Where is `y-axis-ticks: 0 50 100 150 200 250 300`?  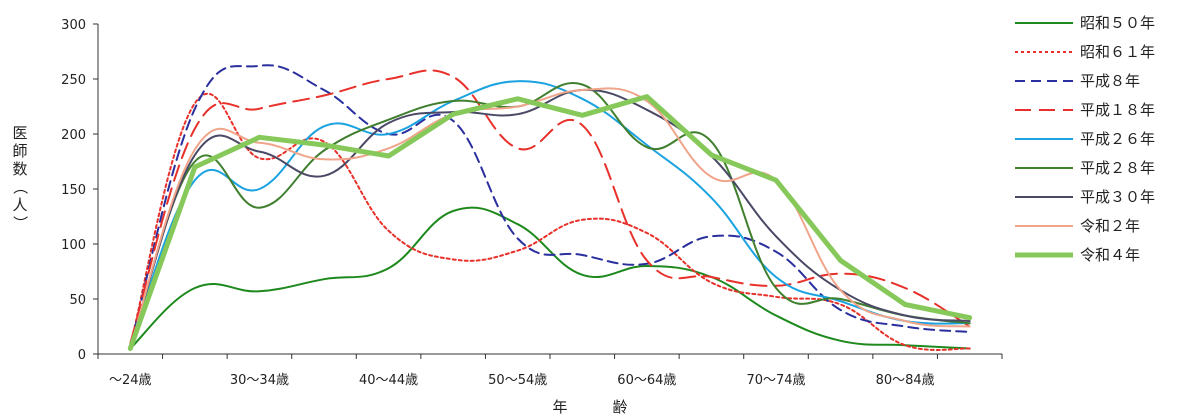
y-axis-ticks: 0 50 100 150 200 250 300 is located at coordinates (79, 190).